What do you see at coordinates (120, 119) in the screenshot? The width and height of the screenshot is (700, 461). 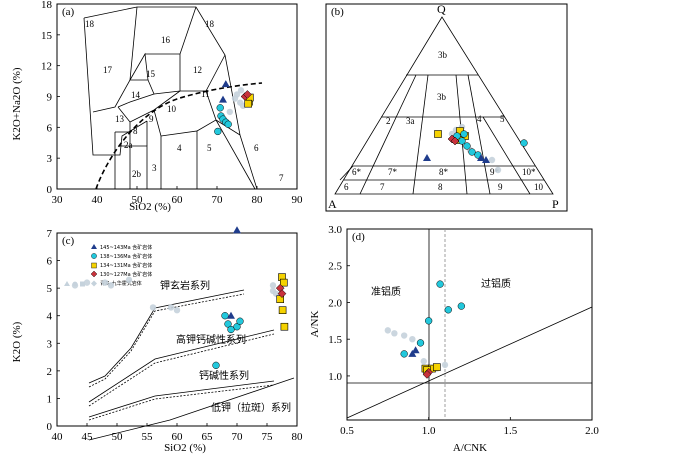 I see `svg-text: 13` at bounding box center [120, 119].